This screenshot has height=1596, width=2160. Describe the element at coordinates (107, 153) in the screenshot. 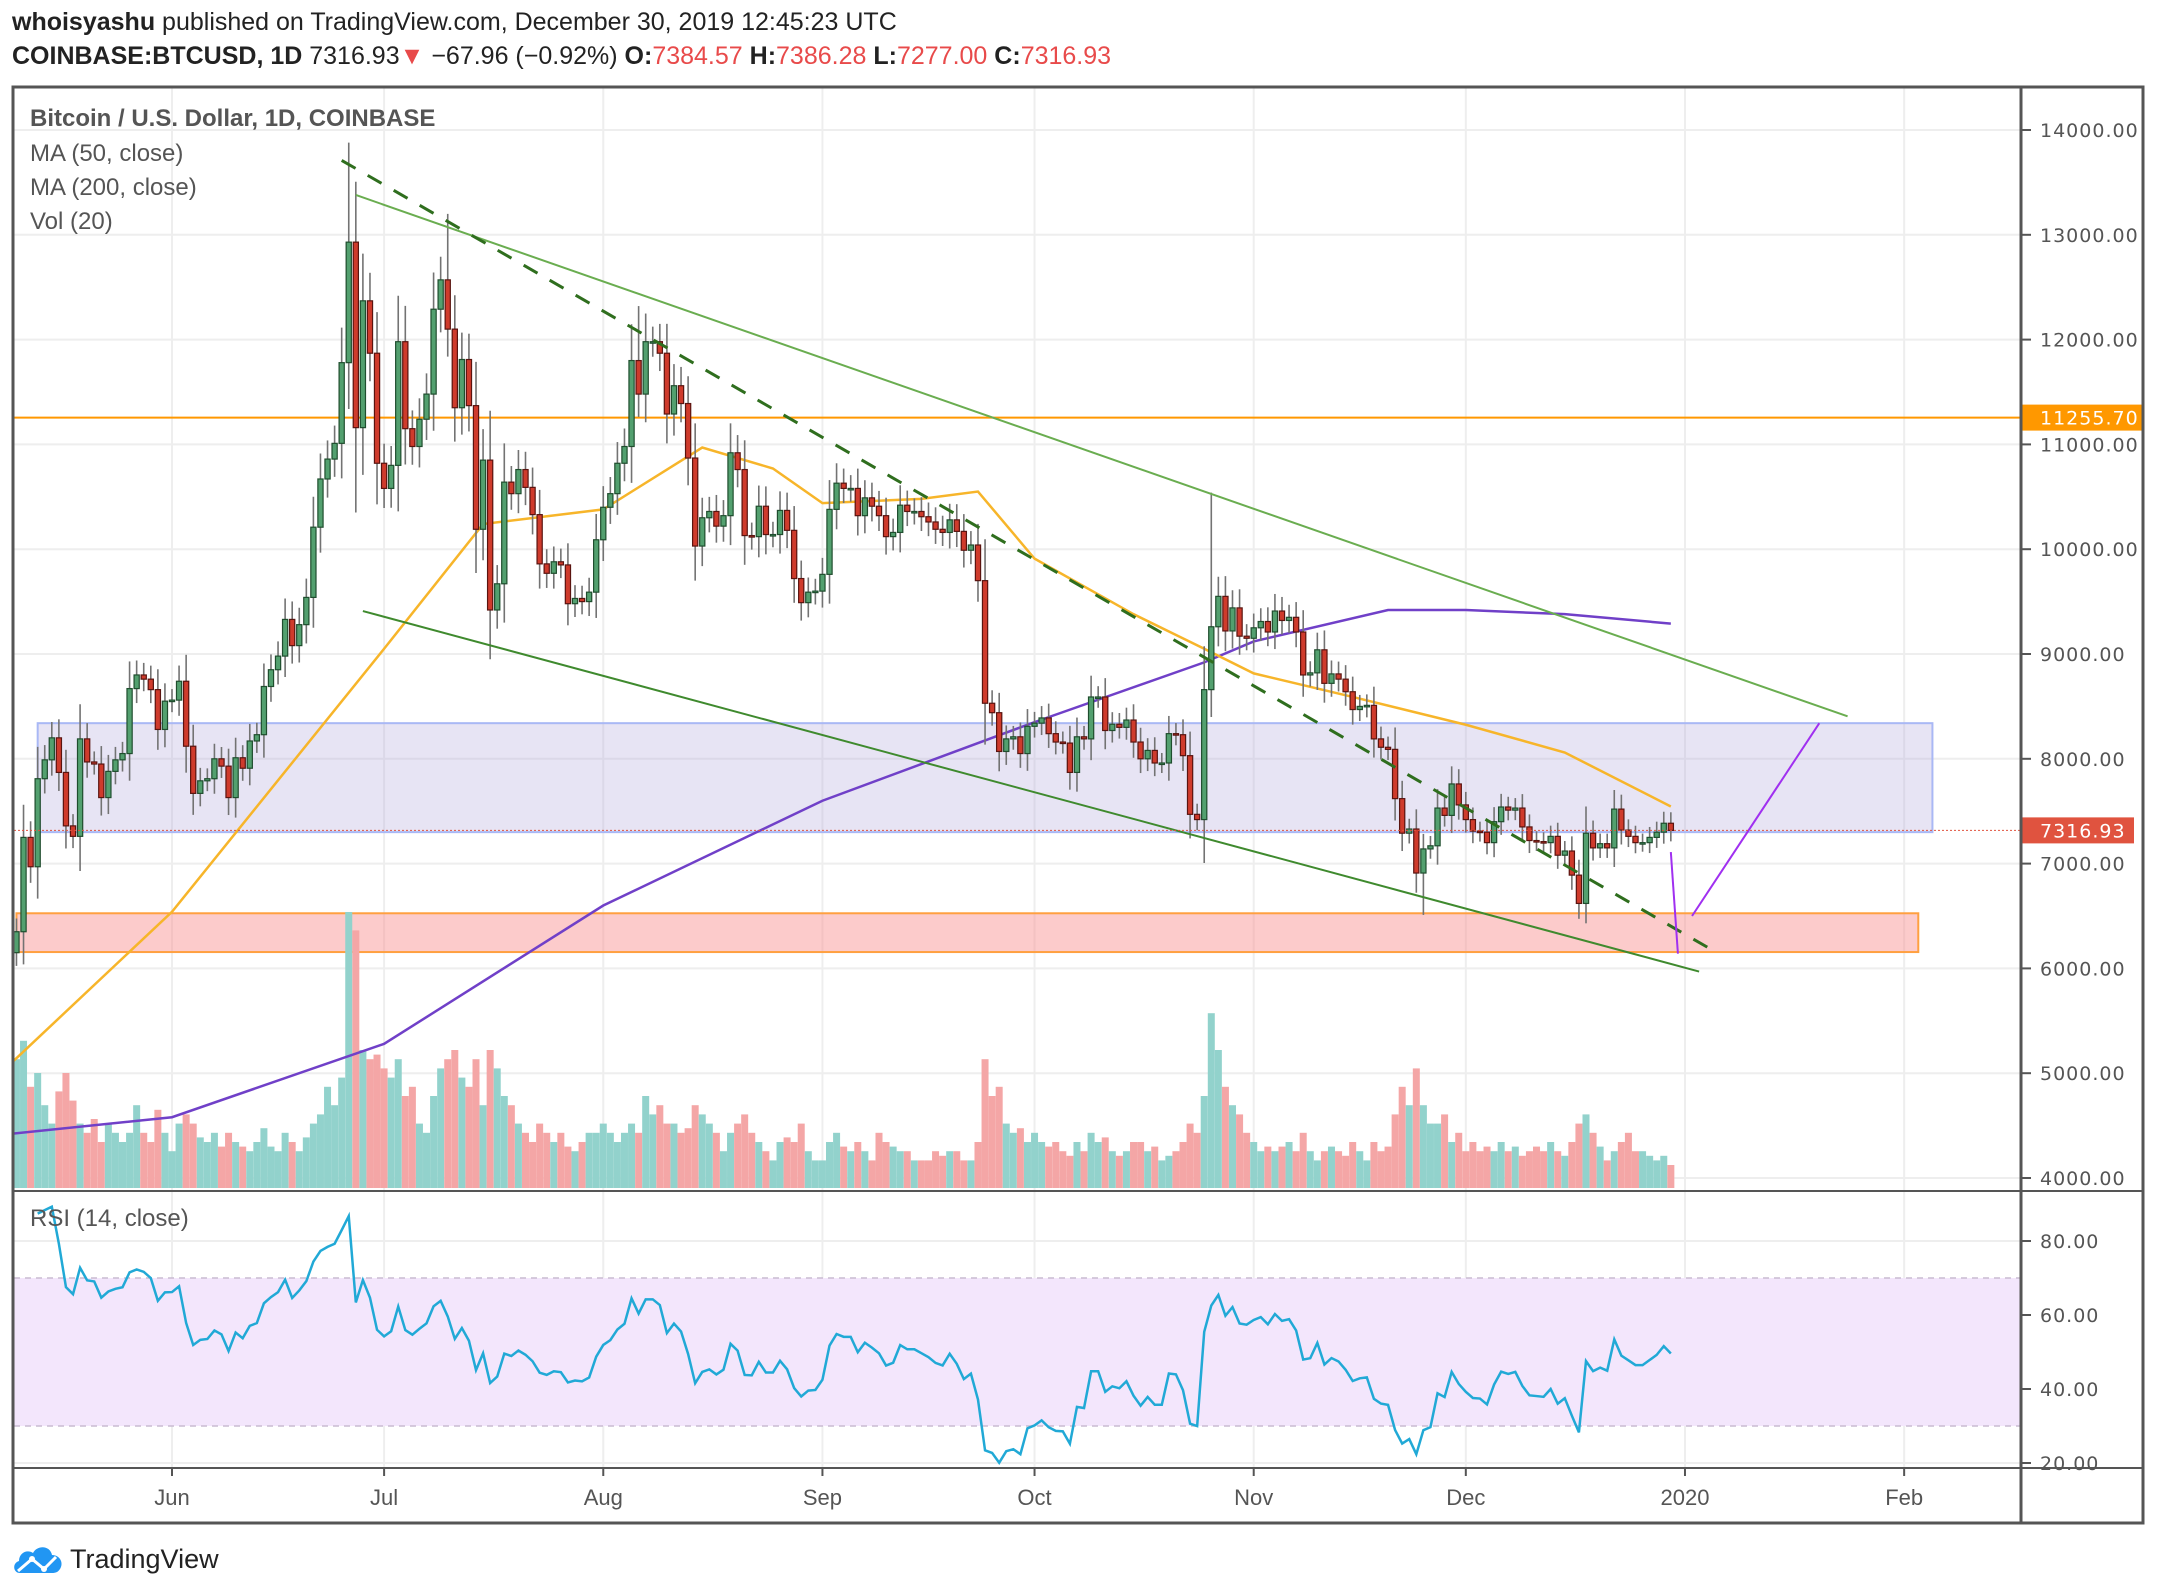

I see `legend-ma50: MA (50, close)` at that location.